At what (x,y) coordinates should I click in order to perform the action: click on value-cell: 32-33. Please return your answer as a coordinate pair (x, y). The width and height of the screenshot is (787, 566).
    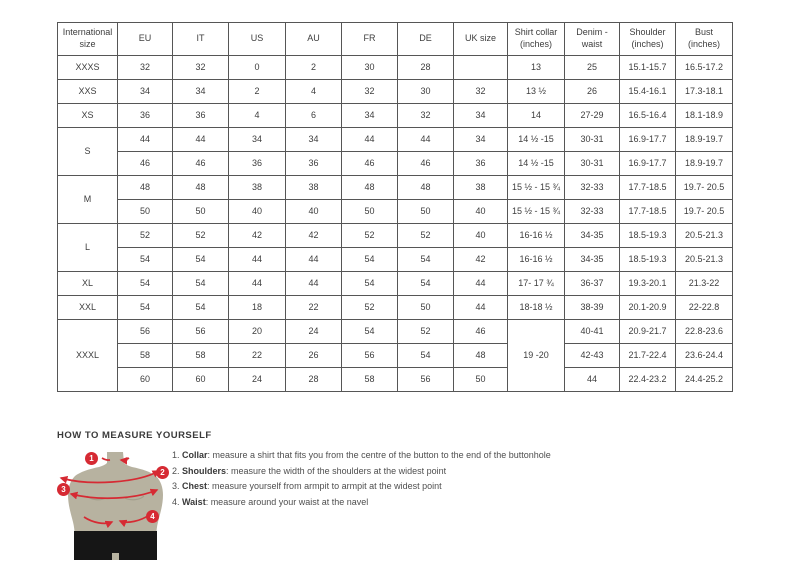
    Looking at the image, I should click on (592, 187).